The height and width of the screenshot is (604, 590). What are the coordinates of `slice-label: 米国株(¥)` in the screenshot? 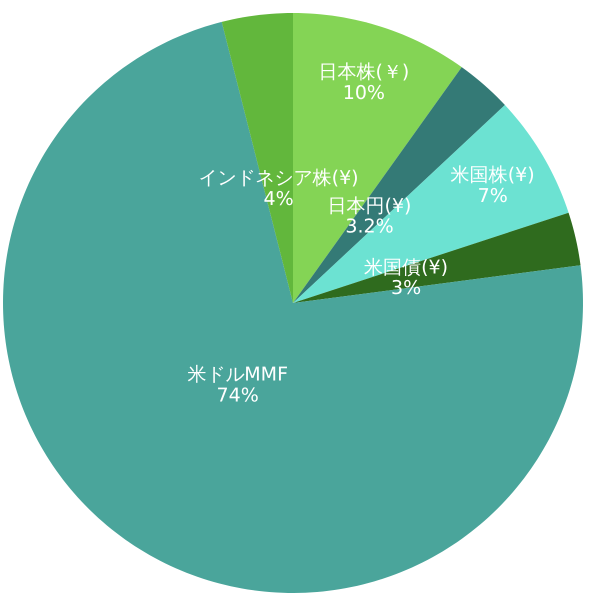 It's located at (492, 175).